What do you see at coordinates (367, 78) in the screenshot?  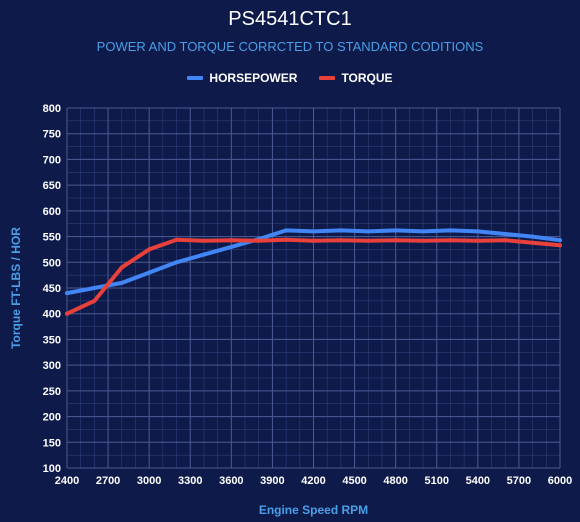 I see `legend-label-torque: TORQUE` at bounding box center [367, 78].